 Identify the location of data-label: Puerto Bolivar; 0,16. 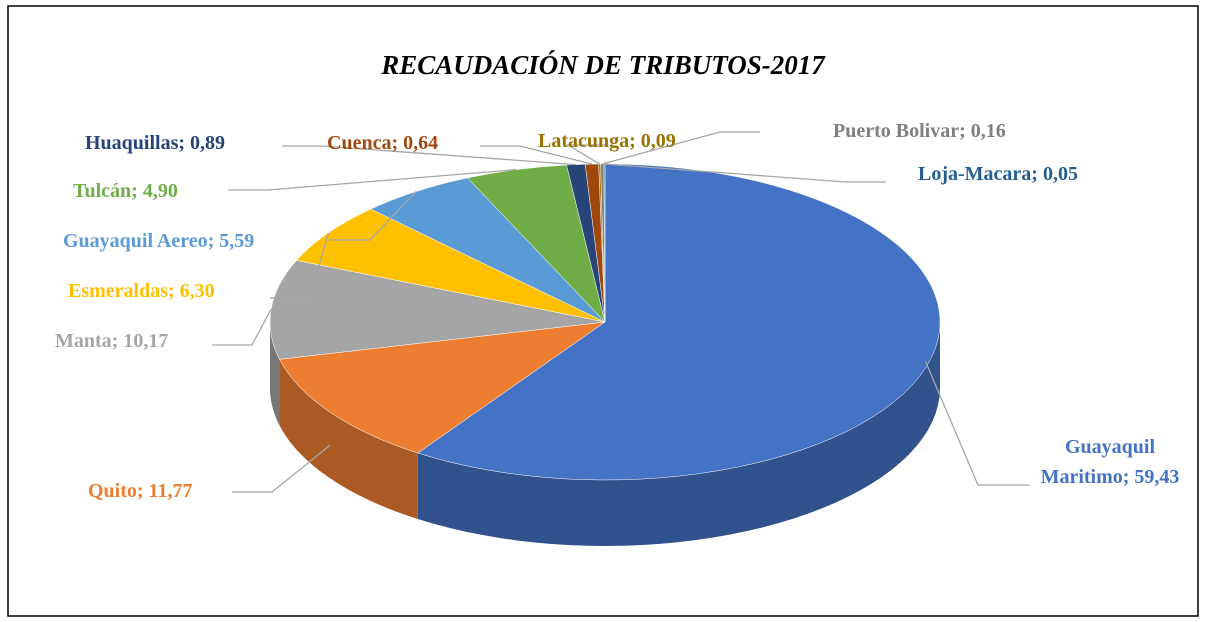
(919, 131).